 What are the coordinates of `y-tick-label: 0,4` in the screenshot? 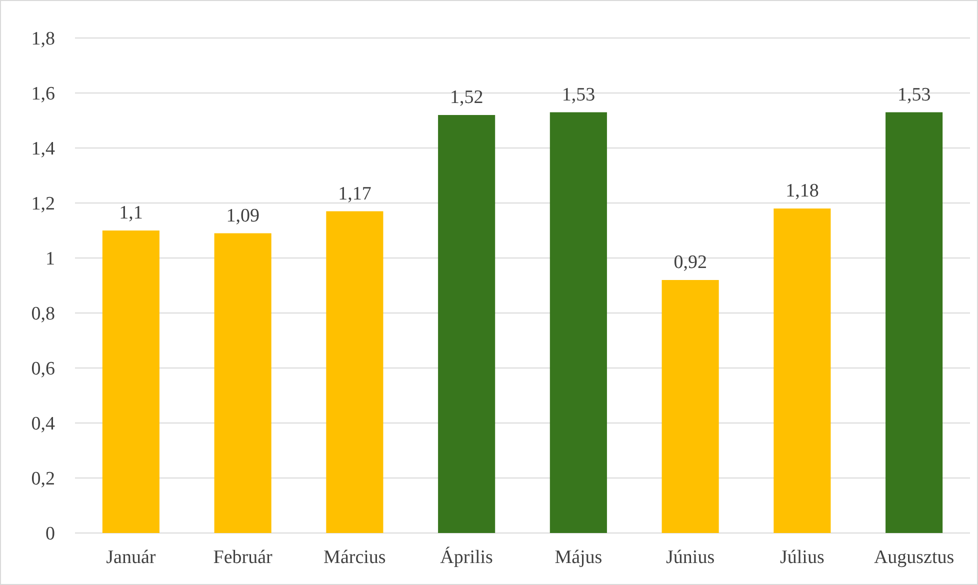 It's located at (43, 424).